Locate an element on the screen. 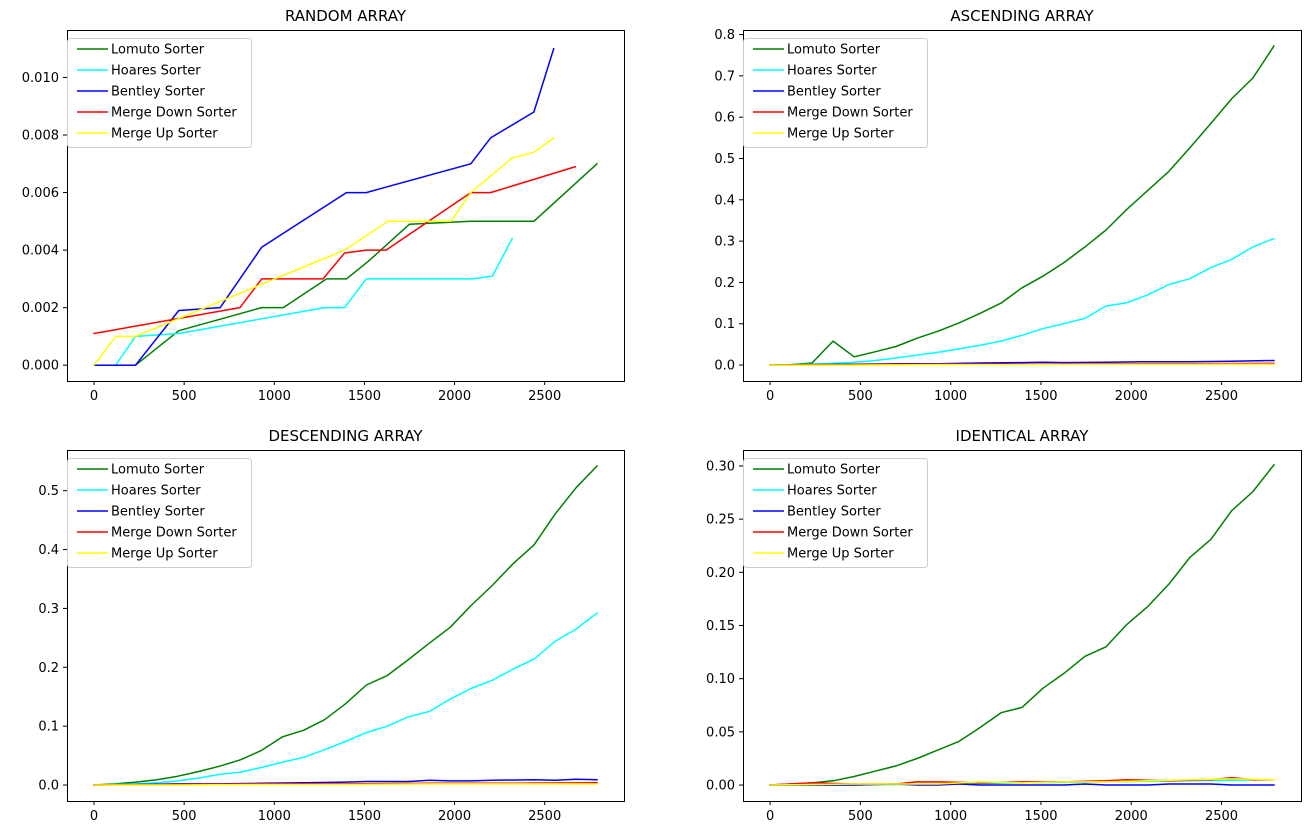  y-tick-label: 0.000 is located at coordinates (40, 366).